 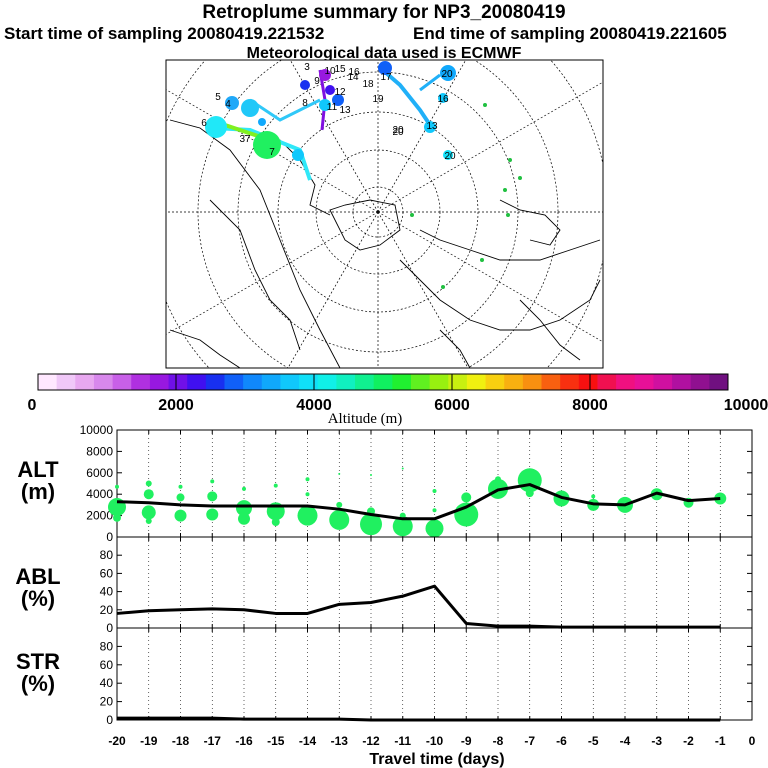 What do you see at coordinates (107, 573) in the screenshot?
I see `y-tick-label: 60` at bounding box center [107, 573].